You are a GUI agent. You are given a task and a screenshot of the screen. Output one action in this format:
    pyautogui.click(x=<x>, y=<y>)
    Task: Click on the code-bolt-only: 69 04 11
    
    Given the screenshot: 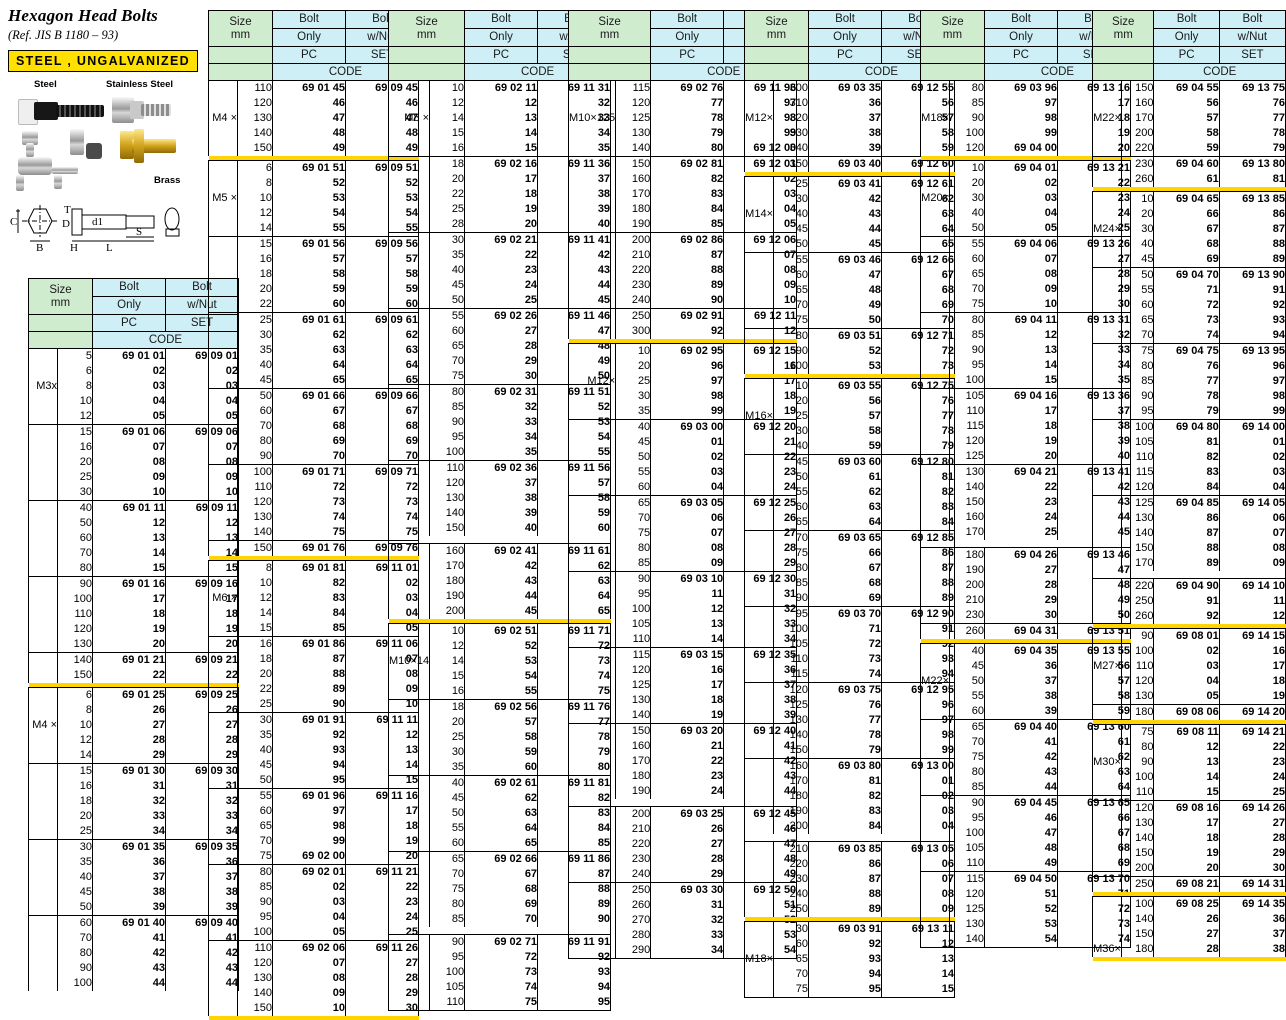 What is the action you would take?
    pyautogui.click(x=1021, y=320)
    